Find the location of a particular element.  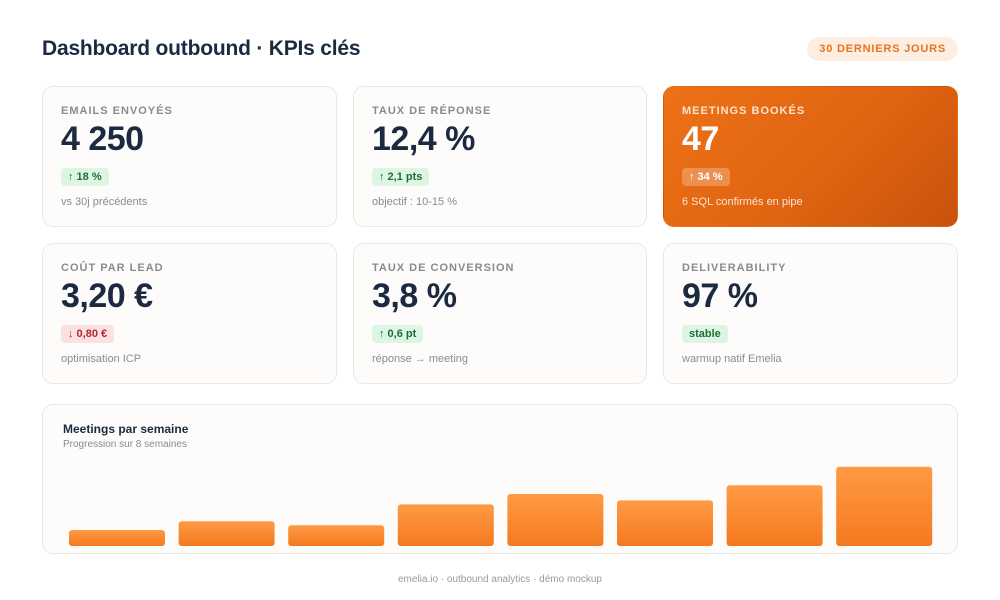

bar-s1 is located at coordinates (117, 538).